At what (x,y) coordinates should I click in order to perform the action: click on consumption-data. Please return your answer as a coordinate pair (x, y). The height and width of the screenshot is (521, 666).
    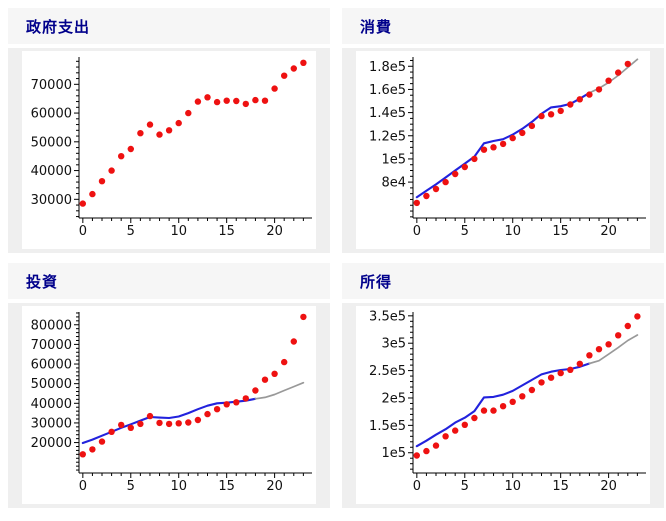
    Looking at the image, I should click on (522, 133).